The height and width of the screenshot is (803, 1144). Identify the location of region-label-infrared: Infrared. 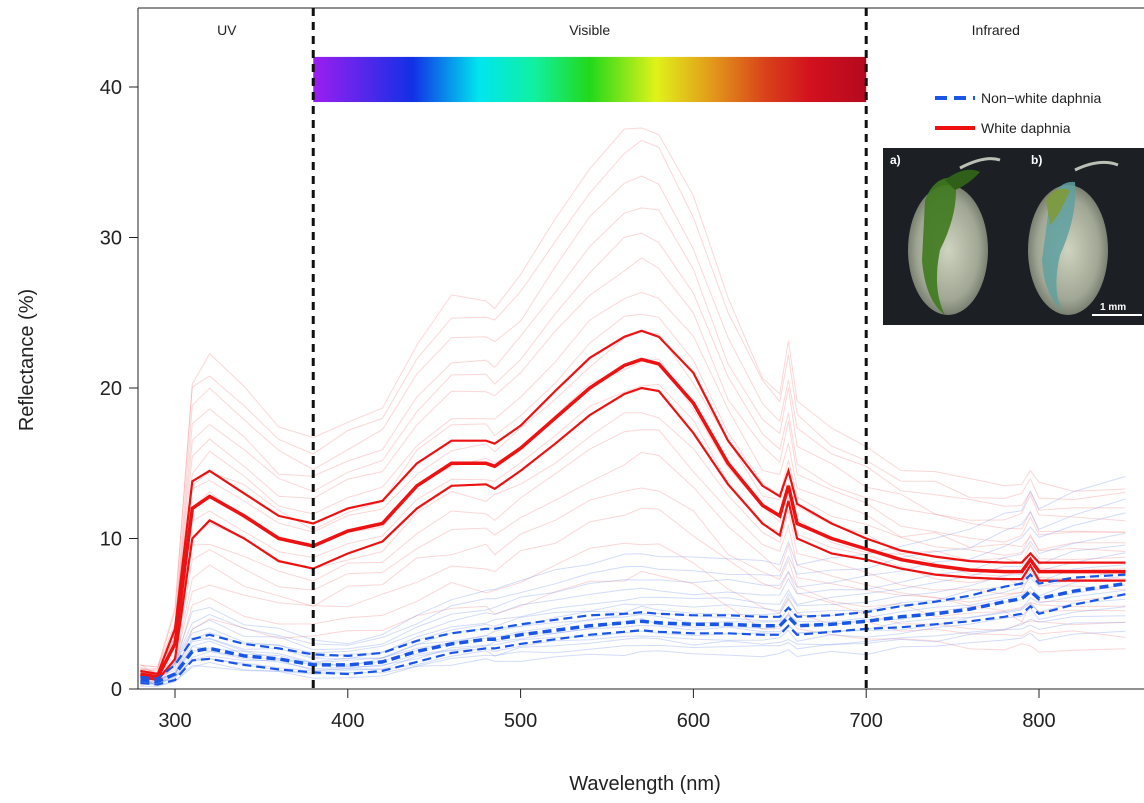
(996, 30).